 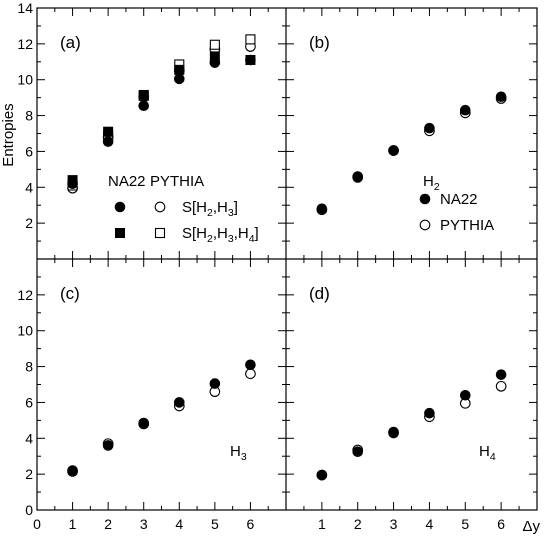 What do you see at coordinates (8, 134) in the screenshot?
I see `y-axis-title: Entropies` at bounding box center [8, 134].